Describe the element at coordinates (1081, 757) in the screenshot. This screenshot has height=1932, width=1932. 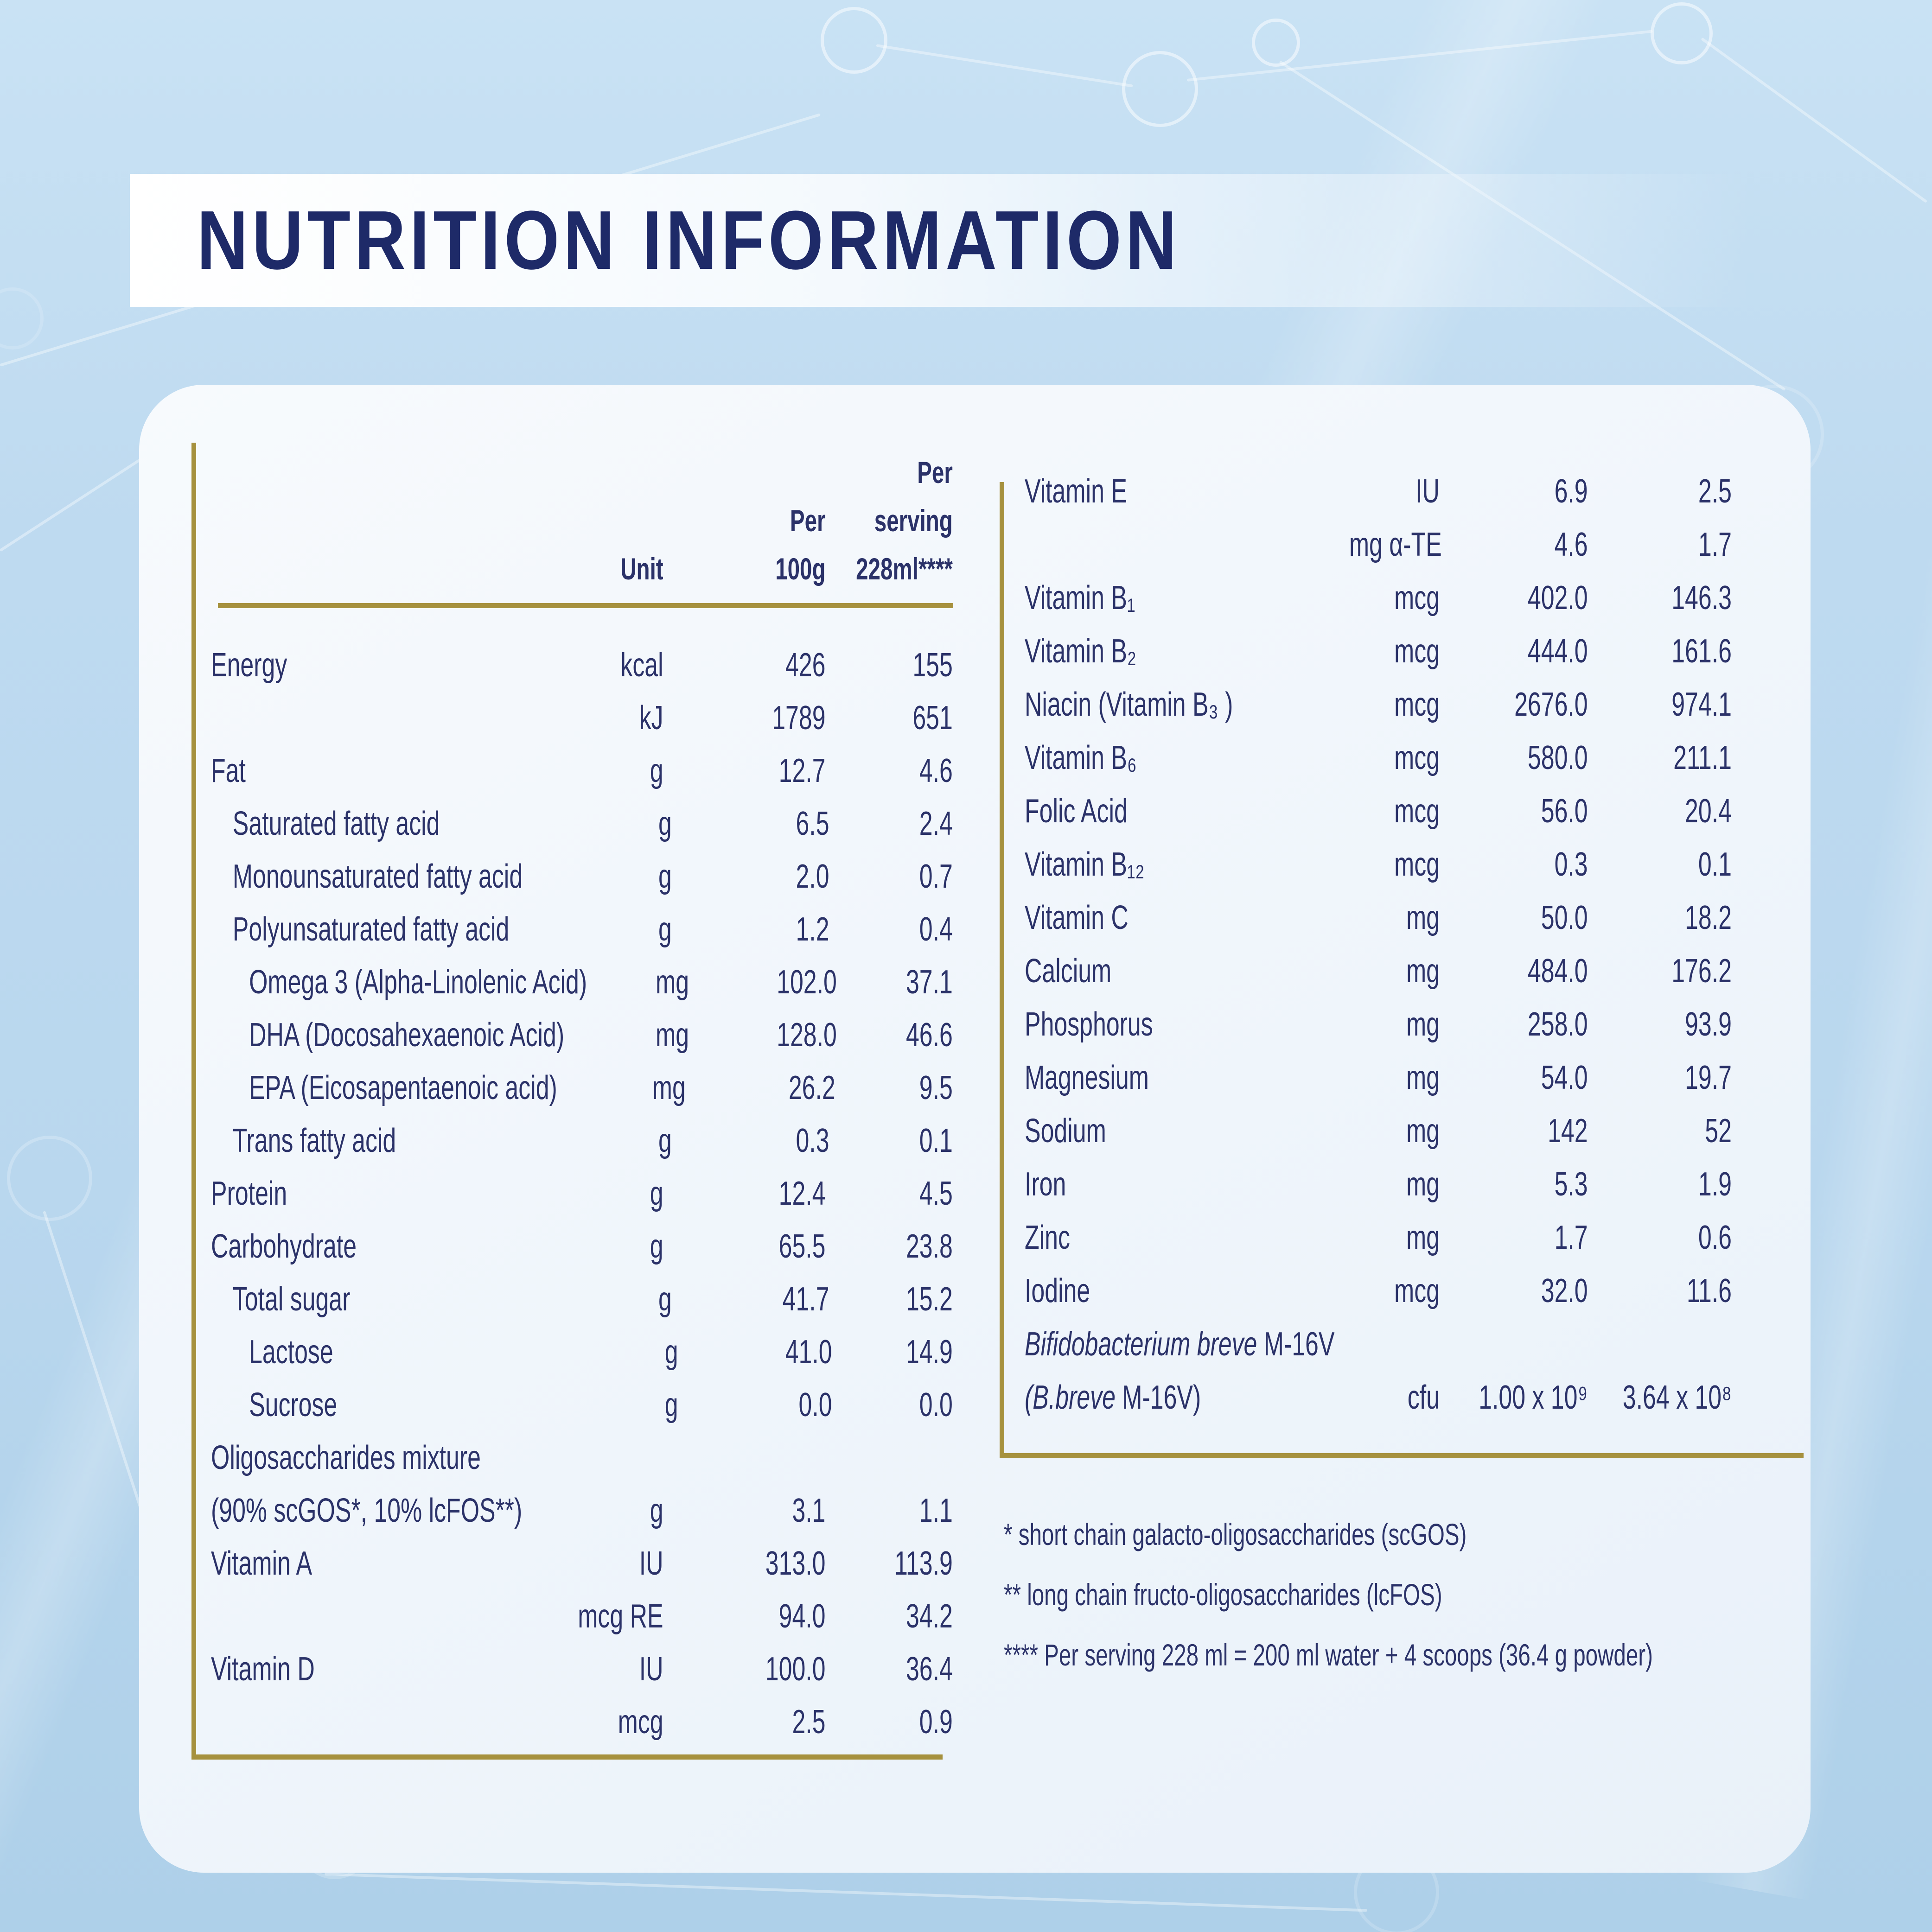
I see `row-label: Vitamin B₆` at that location.